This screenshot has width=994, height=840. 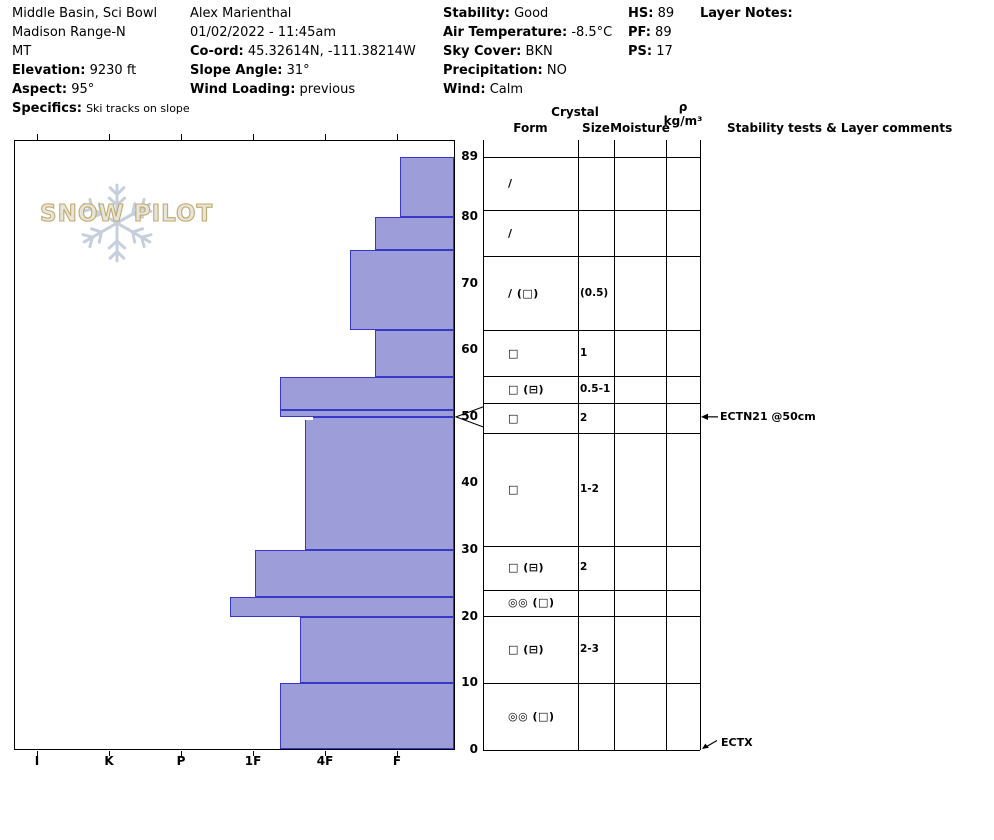 What do you see at coordinates (768, 416) in the screenshot?
I see `test-result-ectn21-50cm: ECTN21 @50cm` at bounding box center [768, 416].